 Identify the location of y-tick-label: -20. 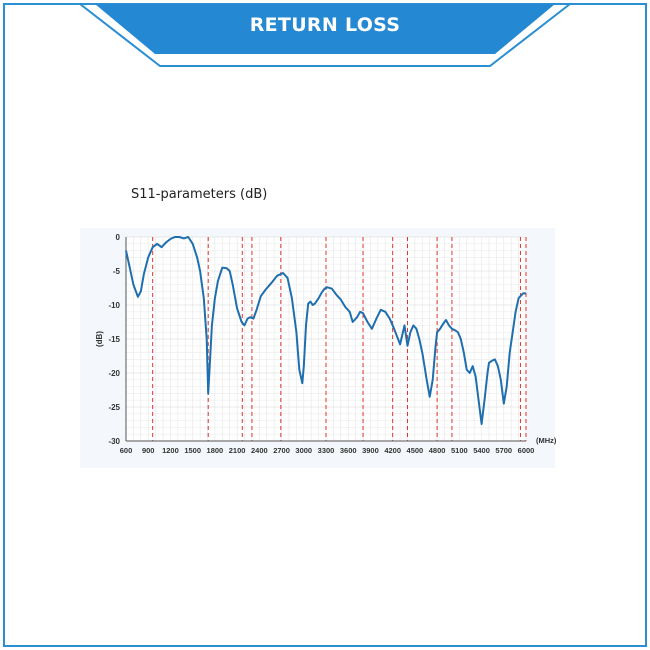
(114, 373).